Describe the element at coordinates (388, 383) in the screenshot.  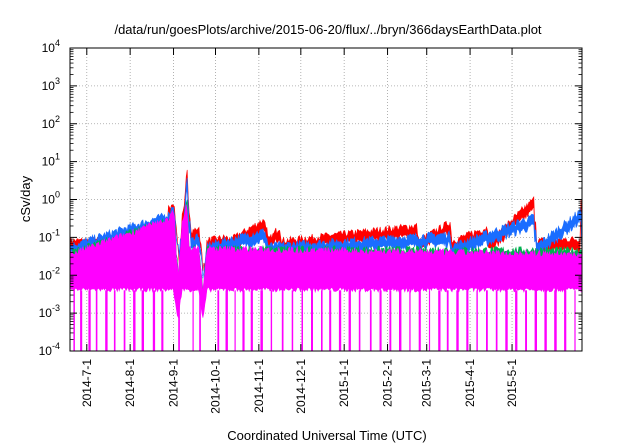
I see `x-tick-label: 2015-2-1` at that location.